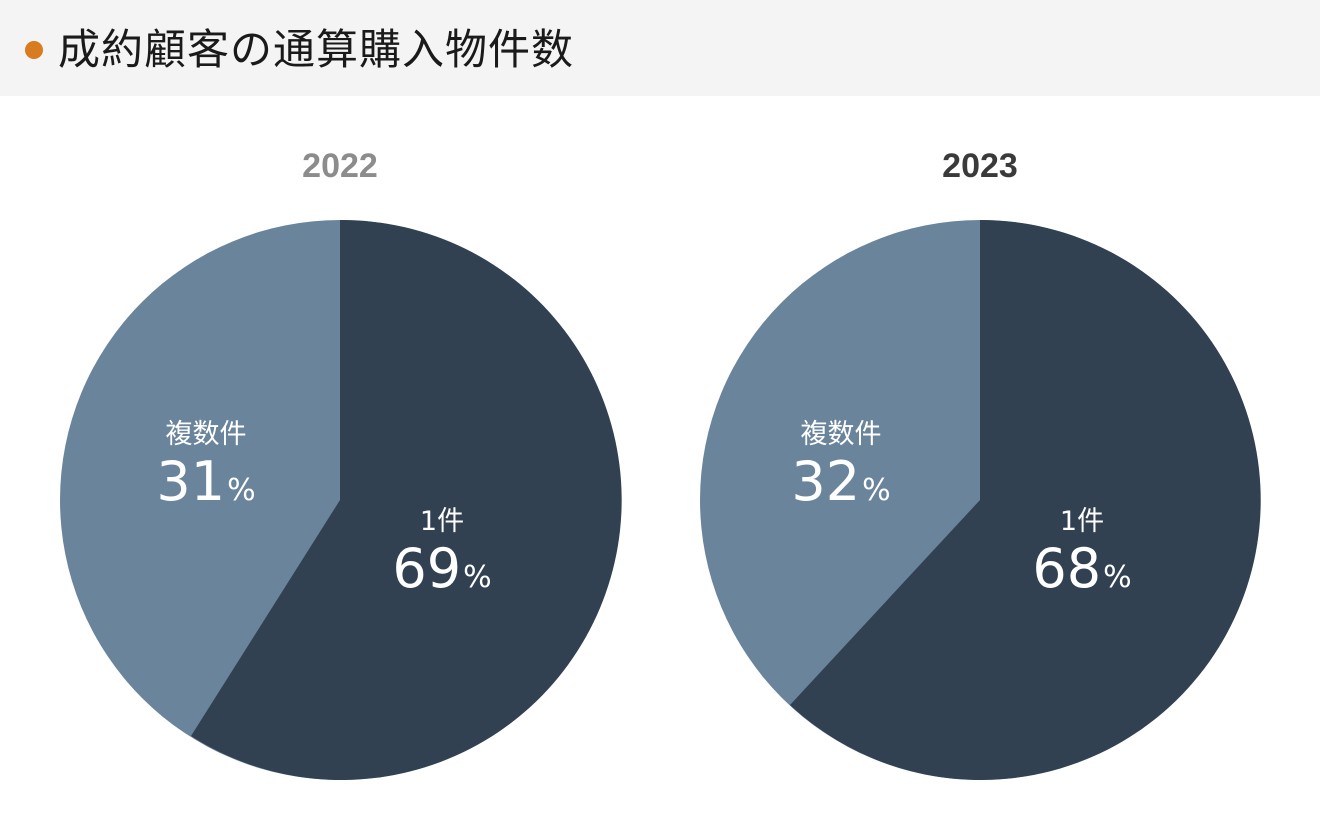 This screenshot has width=1320, height=828. What do you see at coordinates (34, 50) in the screenshot?
I see `bullet-dot-icon` at bounding box center [34, 50].